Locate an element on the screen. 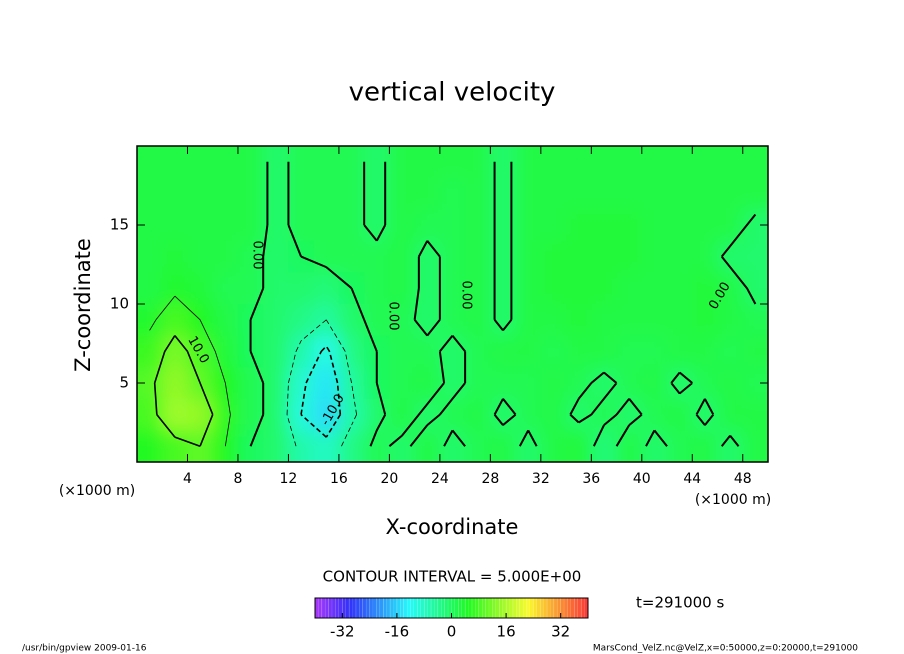 The width and height of the screenshot is (904, 654). x-tick-label: 4 is located at coordinates (187, 479).